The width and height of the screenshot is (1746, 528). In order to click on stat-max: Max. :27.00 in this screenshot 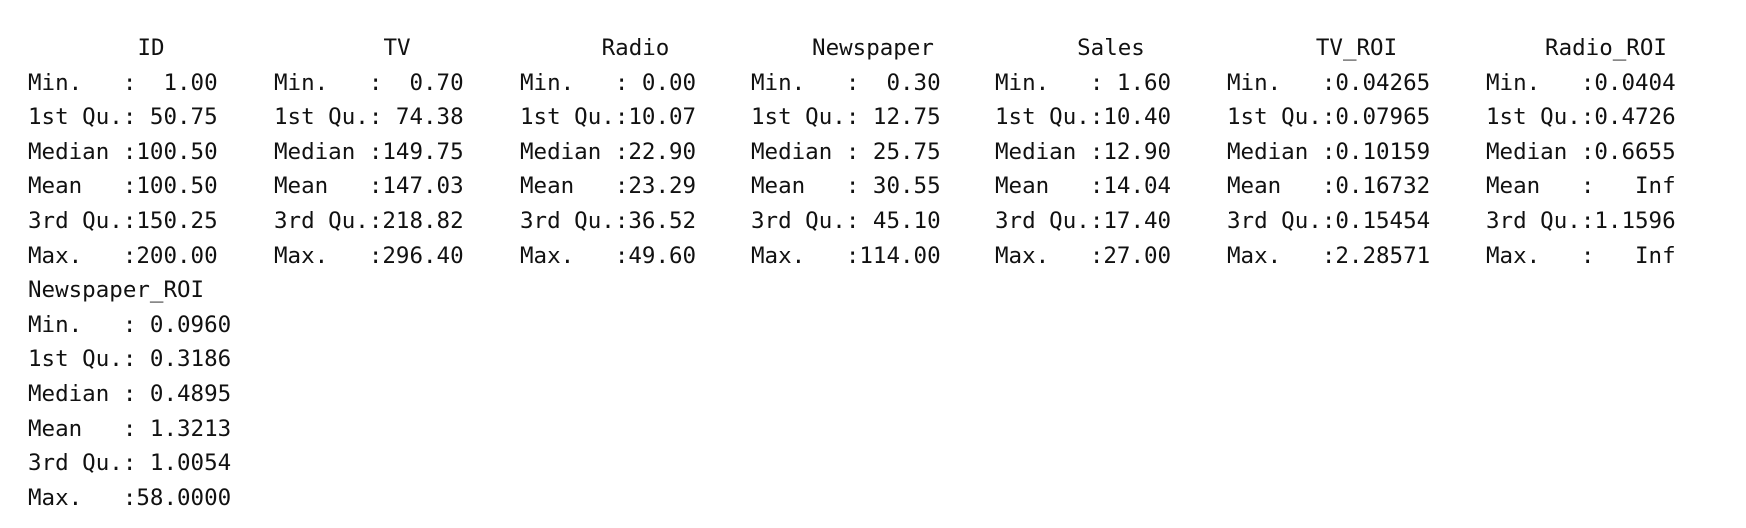, I will do `click(1083, 255)`.